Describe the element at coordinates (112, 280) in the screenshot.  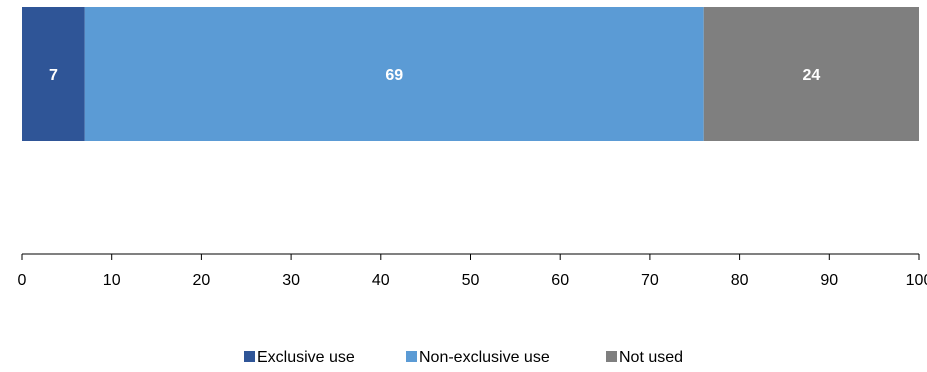
I see `x-tick-label: 10` at that location.